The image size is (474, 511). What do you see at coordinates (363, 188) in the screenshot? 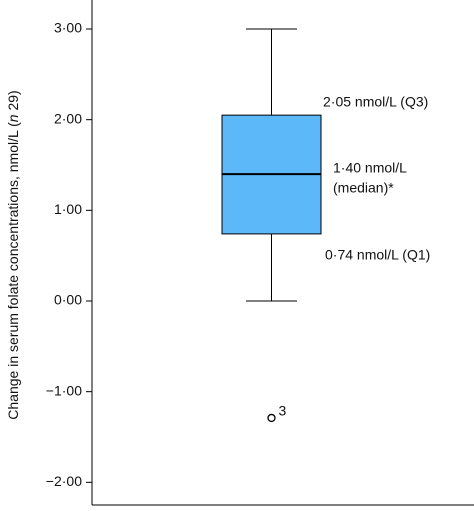
I see `annotation: (median)*` at bounding box center [363, 188].